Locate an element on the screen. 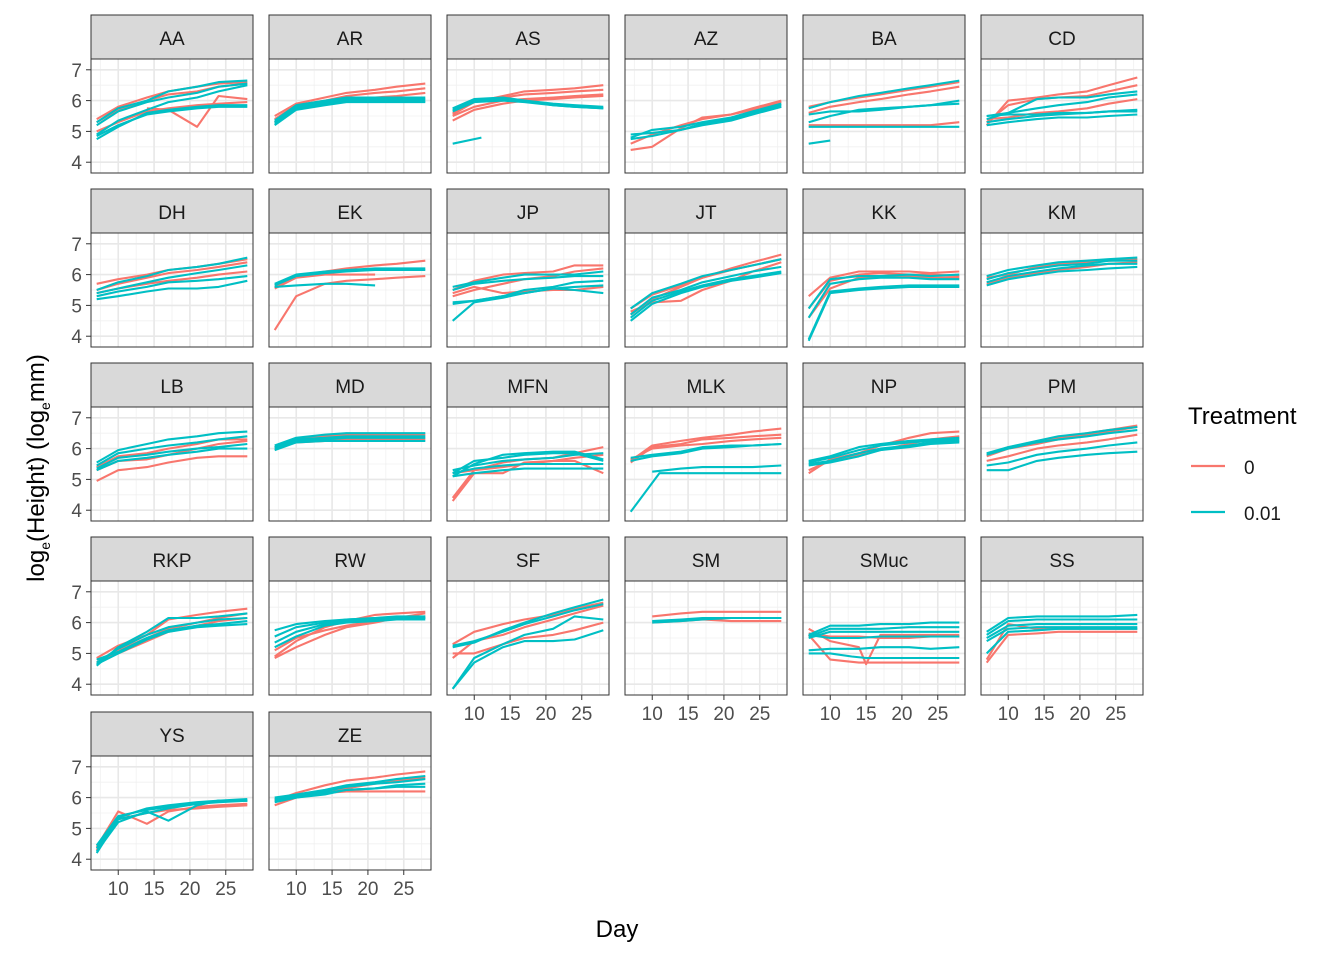  facet-panel-mlk: MLK is located at coordinates (706, 442).